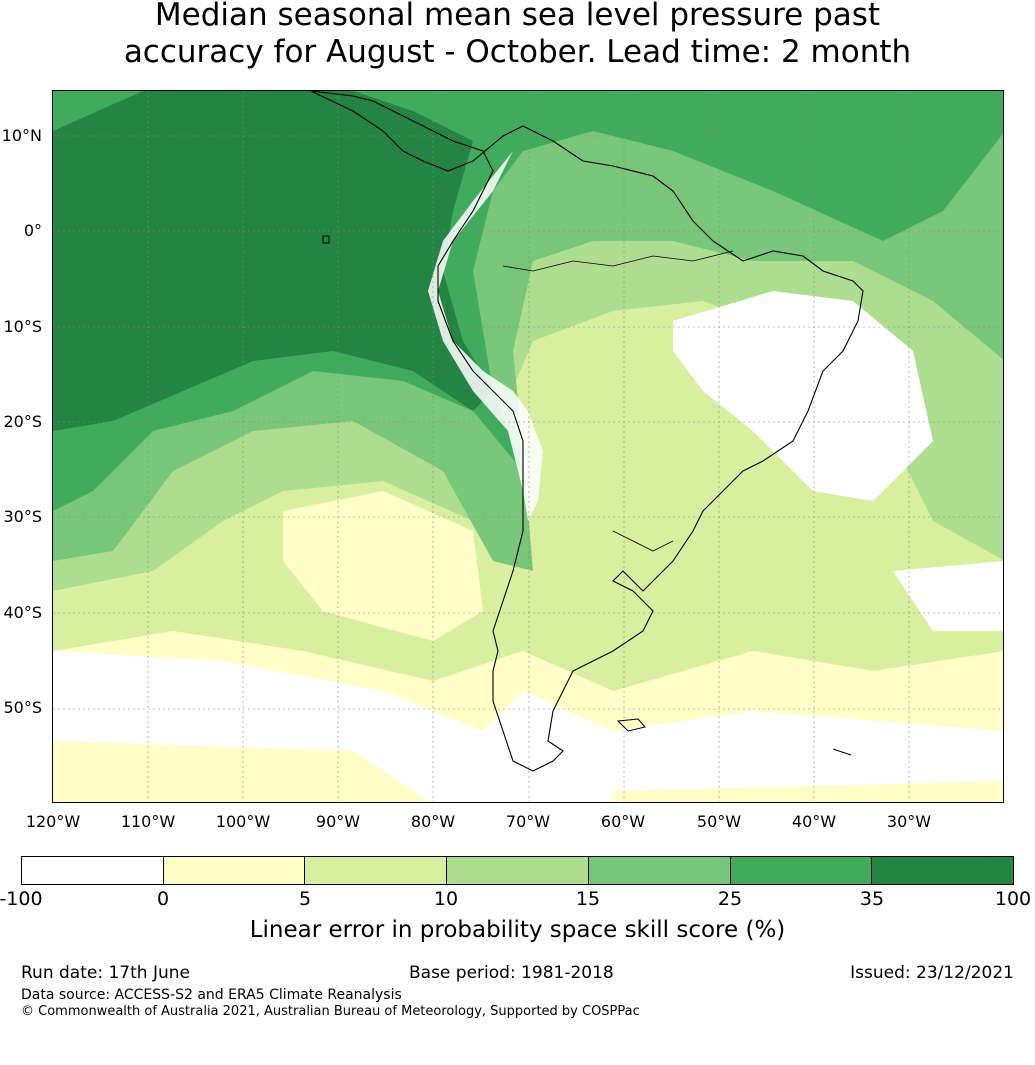  I want to click on colorbar-tick: 10, so click(446, 899).